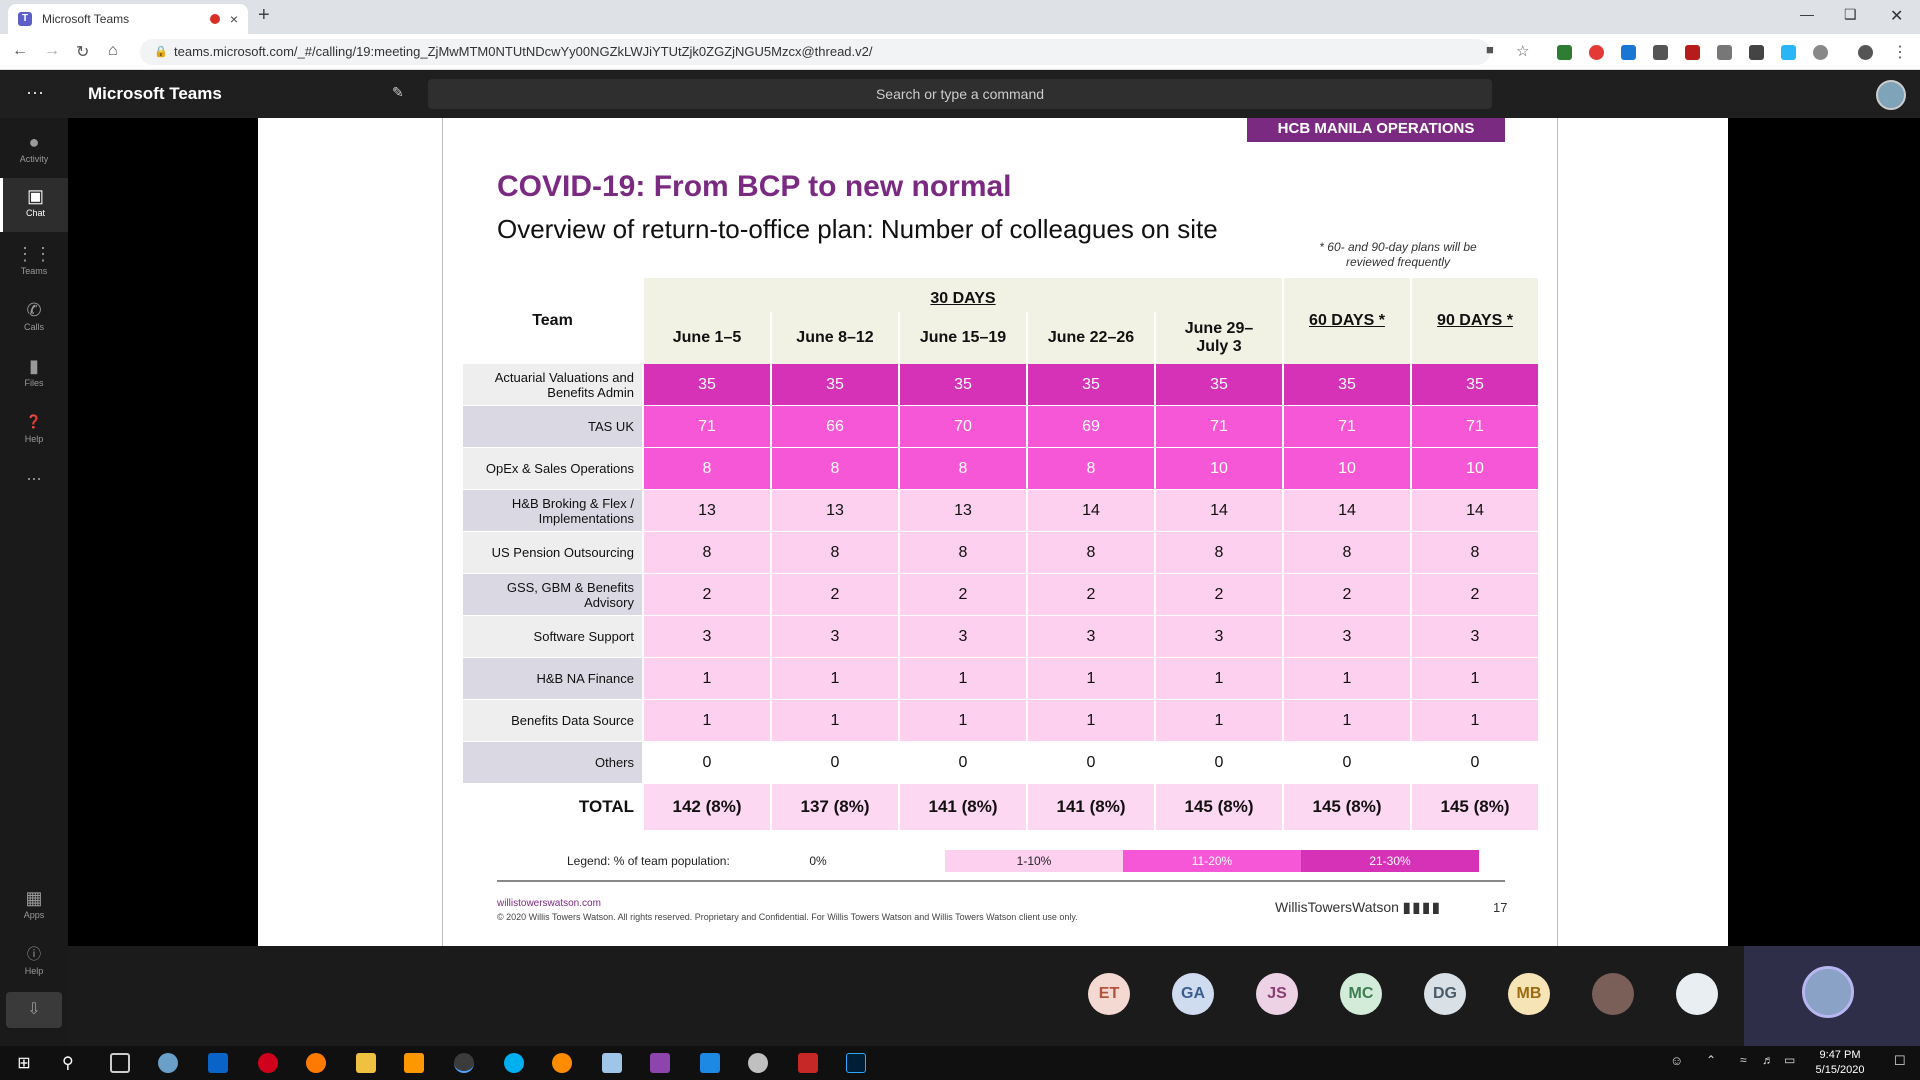 The width and height of the screenshot is (1920, 1080). What do you see at coordinates (1891, 95) in the screenshot?
I see `user-avatar` at bounding box center [1891, 95].